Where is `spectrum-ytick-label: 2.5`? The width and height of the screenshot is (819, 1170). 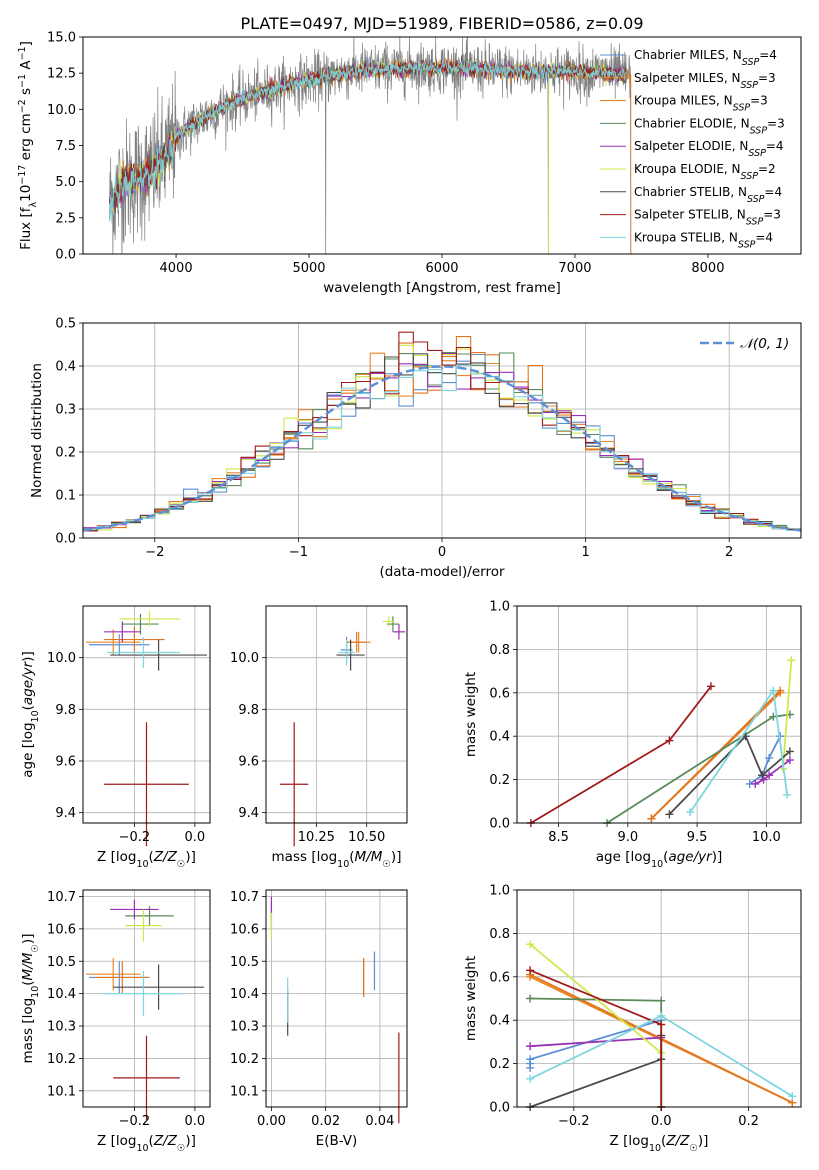
spectrum-ytick-label: 2.5 is located at coordinates (65, 218).